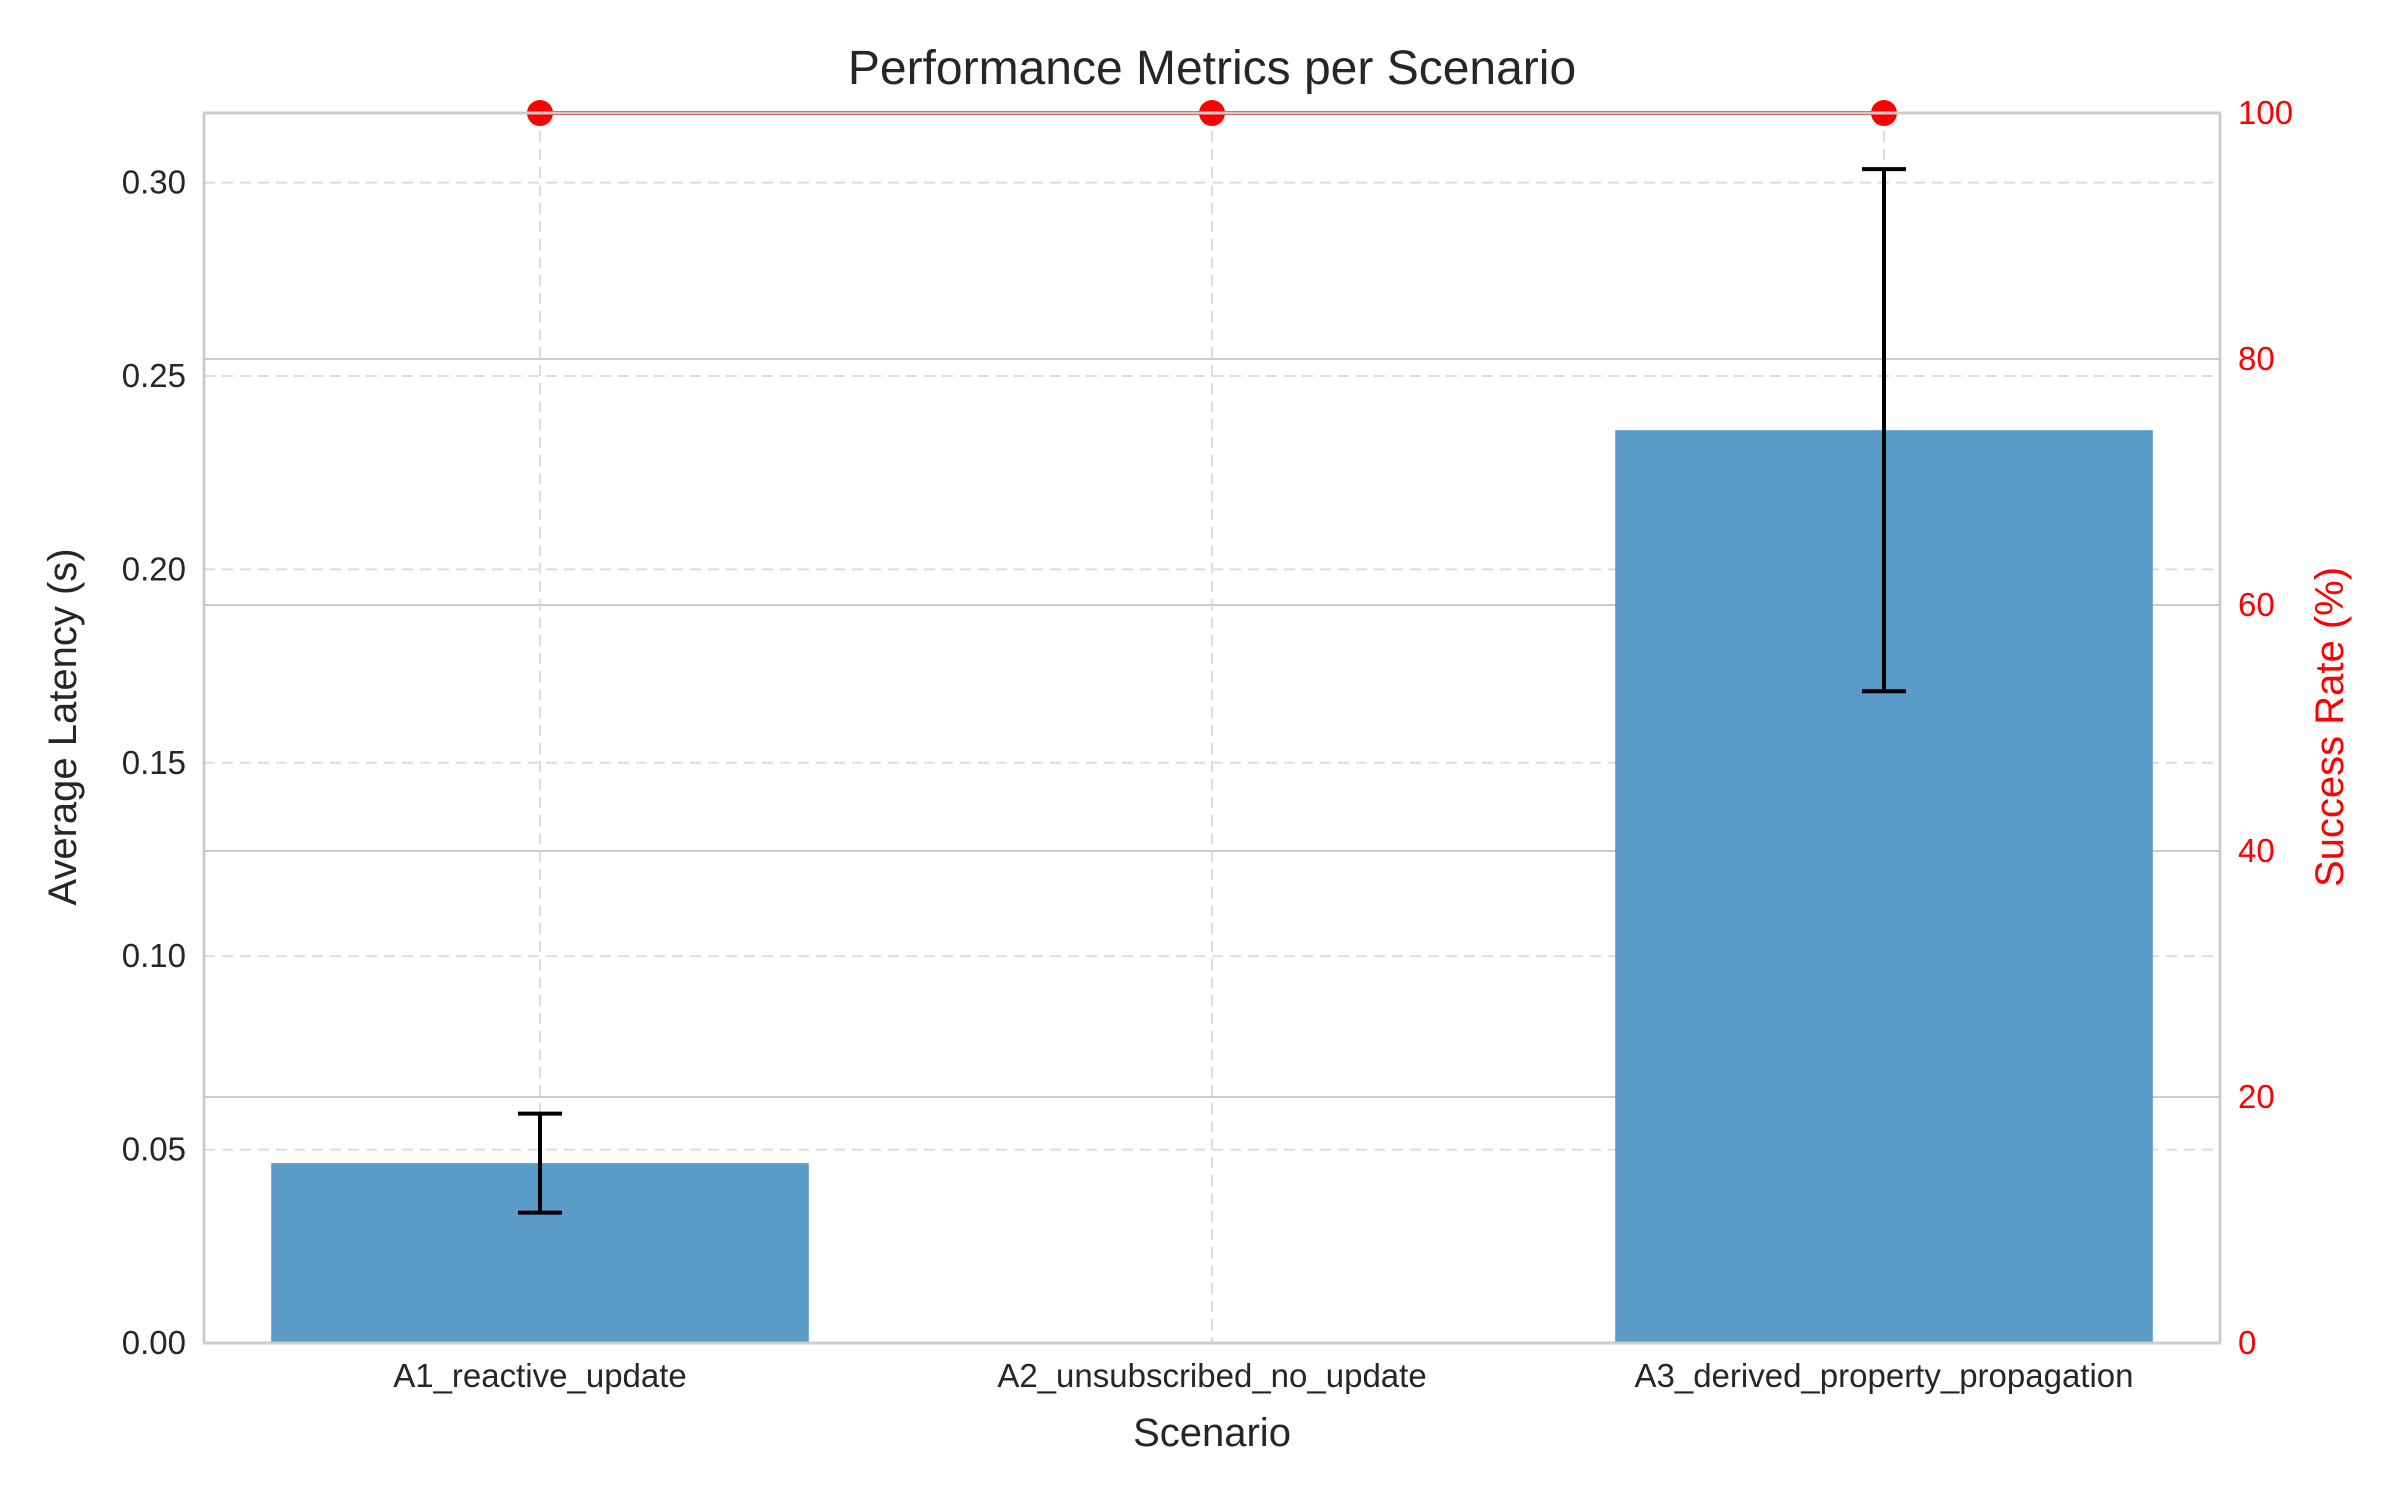 The height and width of the screenshot is (1500, 2400). Describe the element at coordinates (2256, 358) in the screenshot. I see `y-right-tick-label: 80` at that location.